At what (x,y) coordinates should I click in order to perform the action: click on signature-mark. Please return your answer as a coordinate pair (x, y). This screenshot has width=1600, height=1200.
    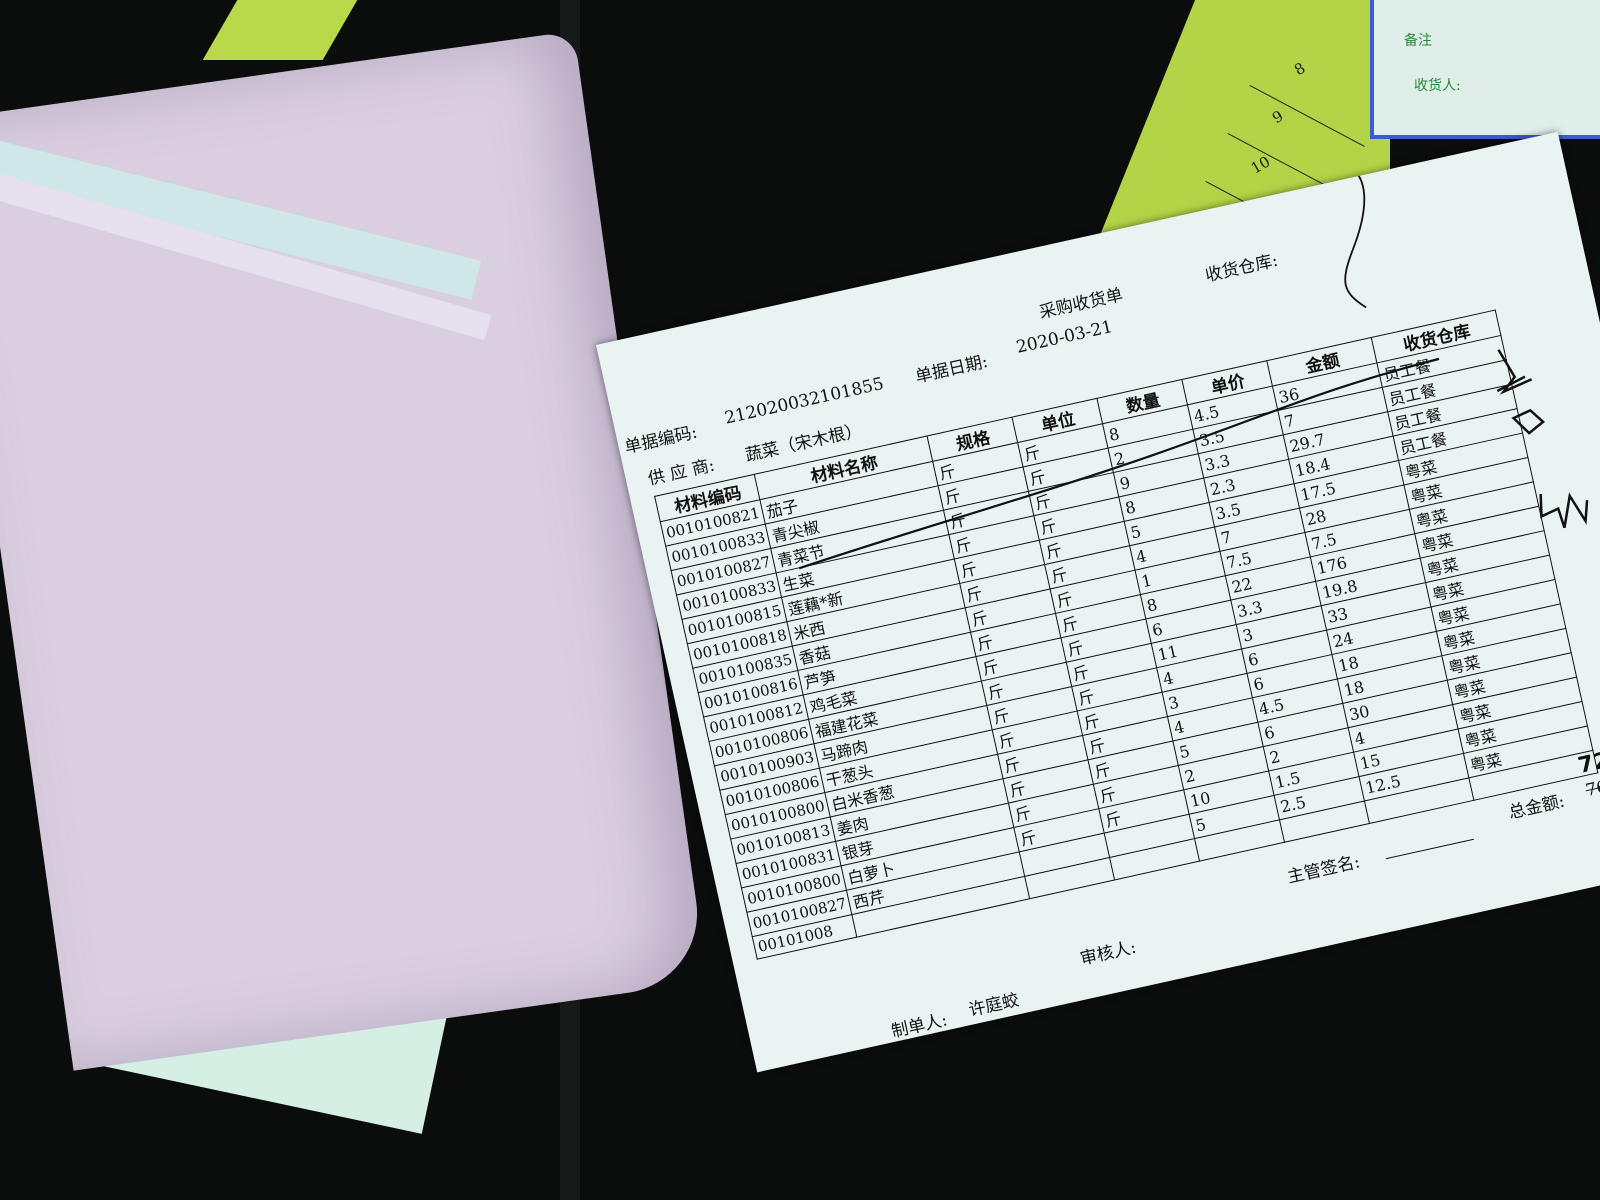
    Looking at the image, I should click on (1564, 510).